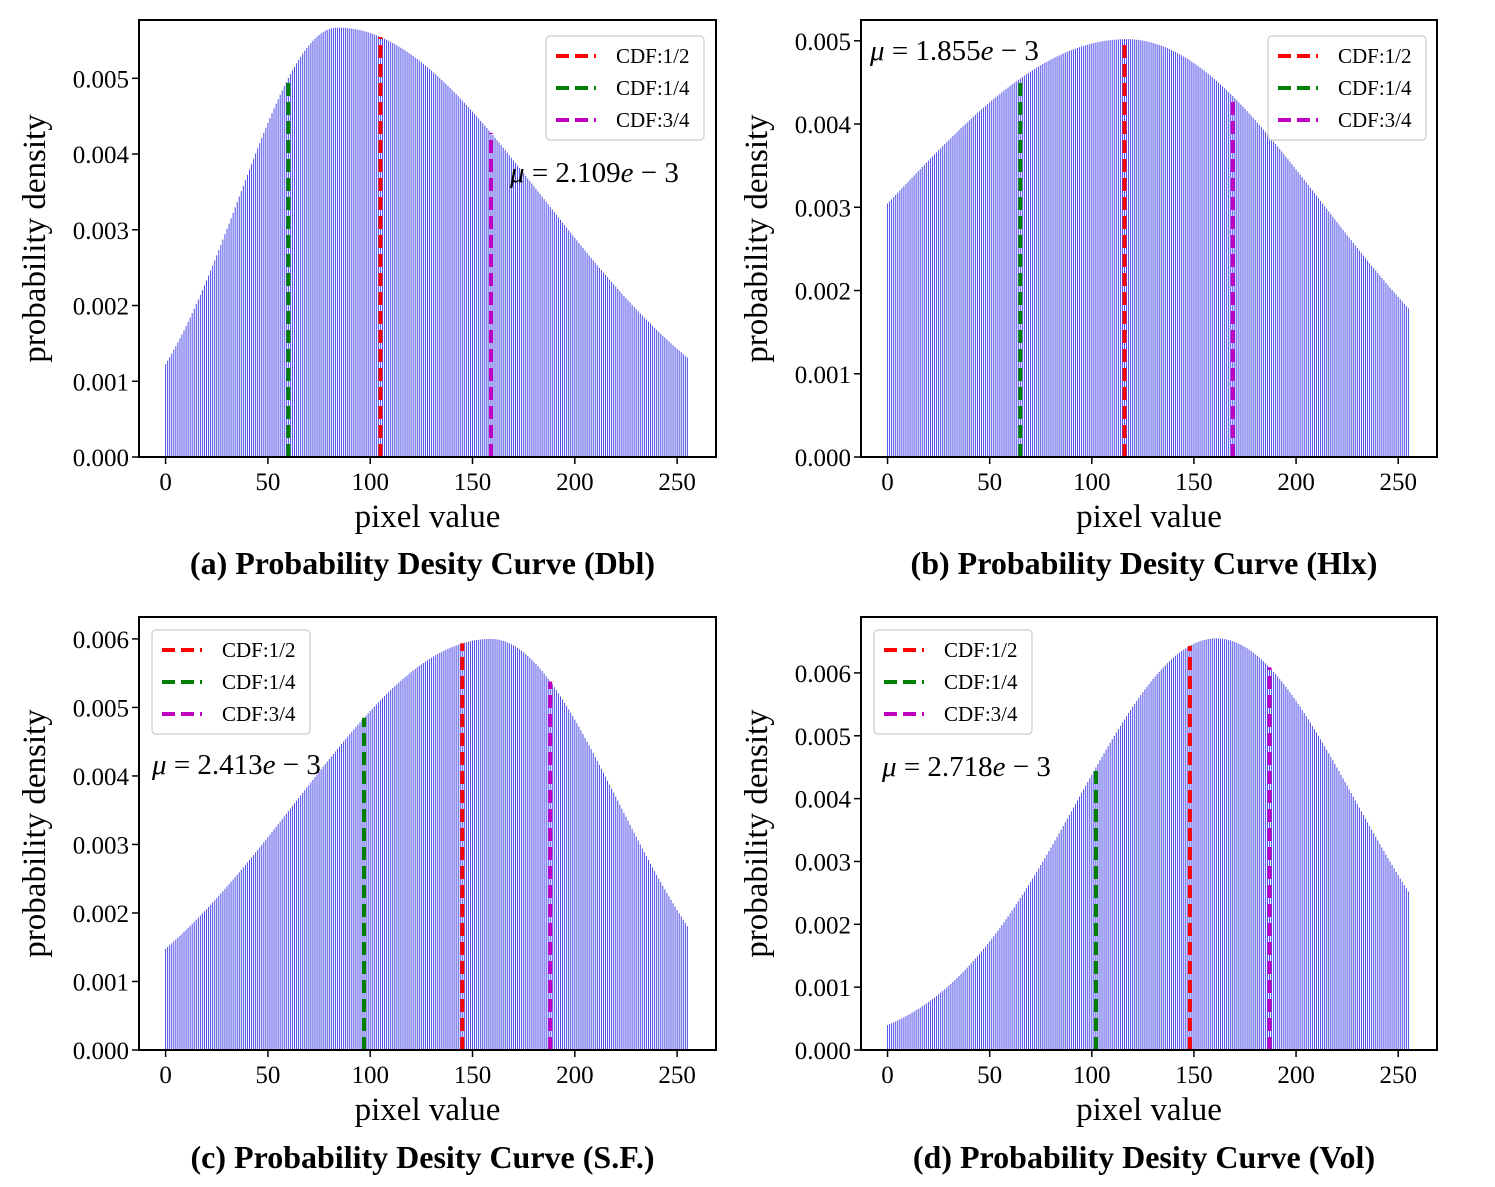 The height and width of the screenshot is (1187, 1495). Describe the element at coordinates (945, 767) in the screenshot. I see `mean-value: = 2.718` at that location.